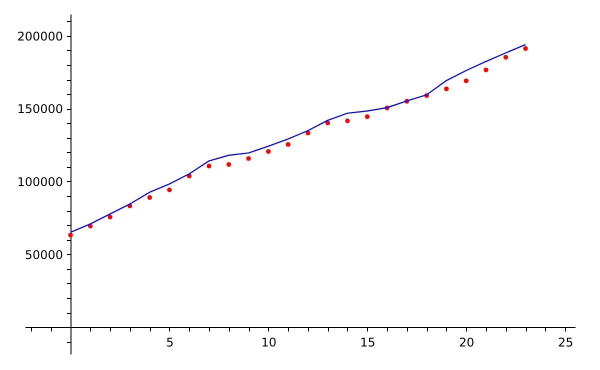  What do you see at coordinates (40, 109) in the screenshot?
I see `y-tick-label: 150000` at bounding box center [40, 109].